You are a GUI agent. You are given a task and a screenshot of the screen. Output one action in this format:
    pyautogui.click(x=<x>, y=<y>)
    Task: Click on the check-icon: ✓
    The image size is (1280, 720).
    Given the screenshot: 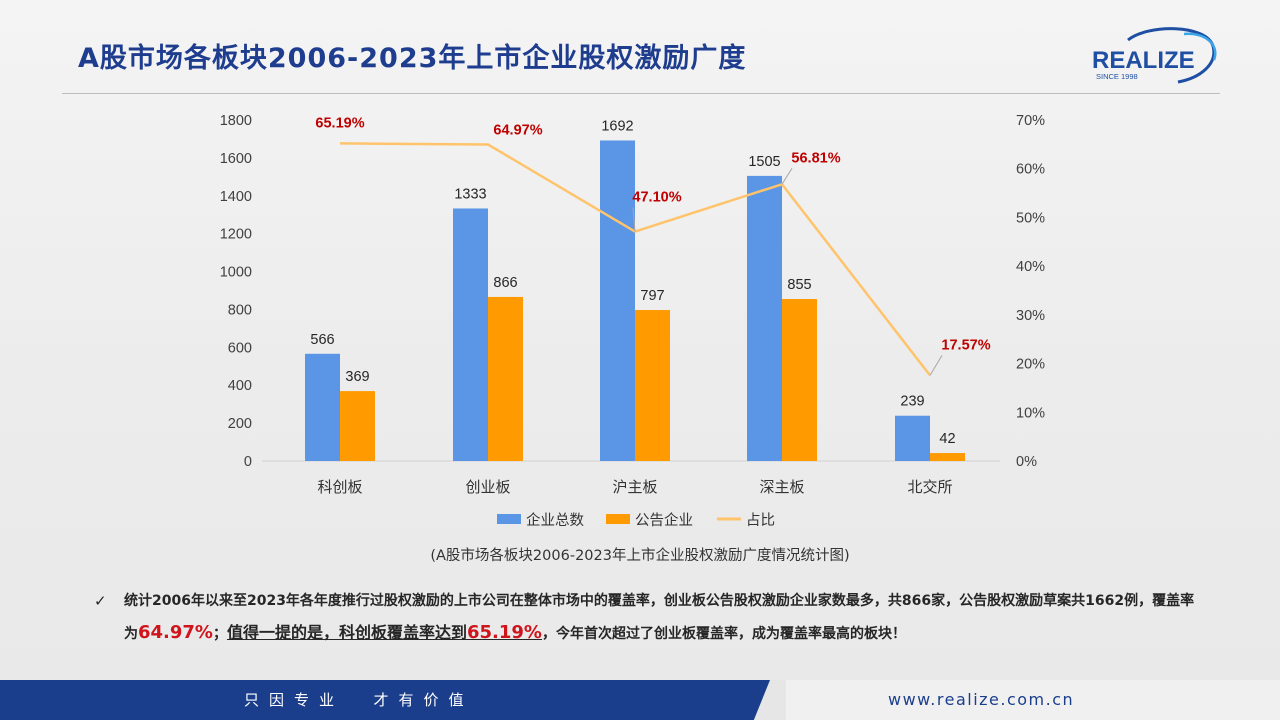 What is the action you would take?
    pyautogui.click(x=100, y=601)
    